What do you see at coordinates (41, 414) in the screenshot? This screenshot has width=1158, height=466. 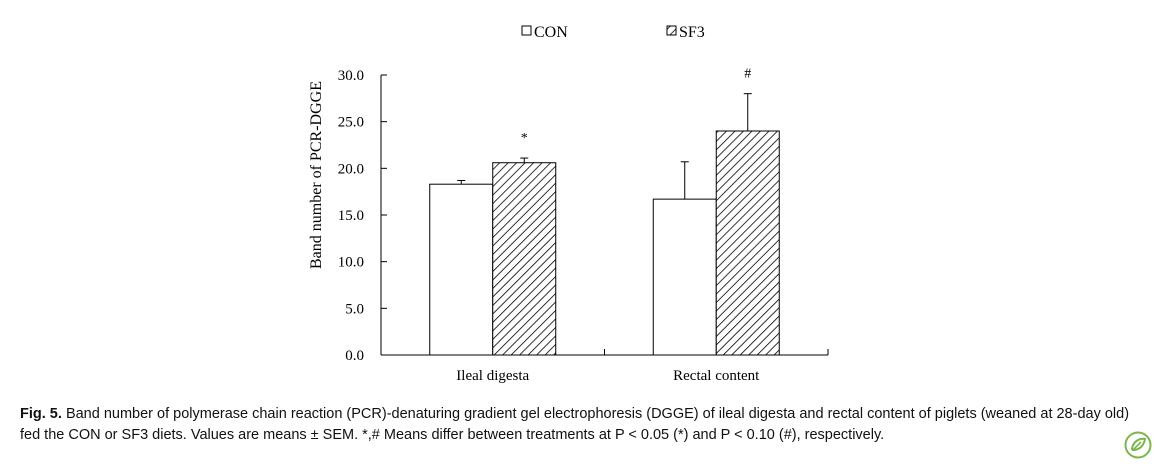 I see `caption-label: Fig. 5.` at bounding box center [41, 414].